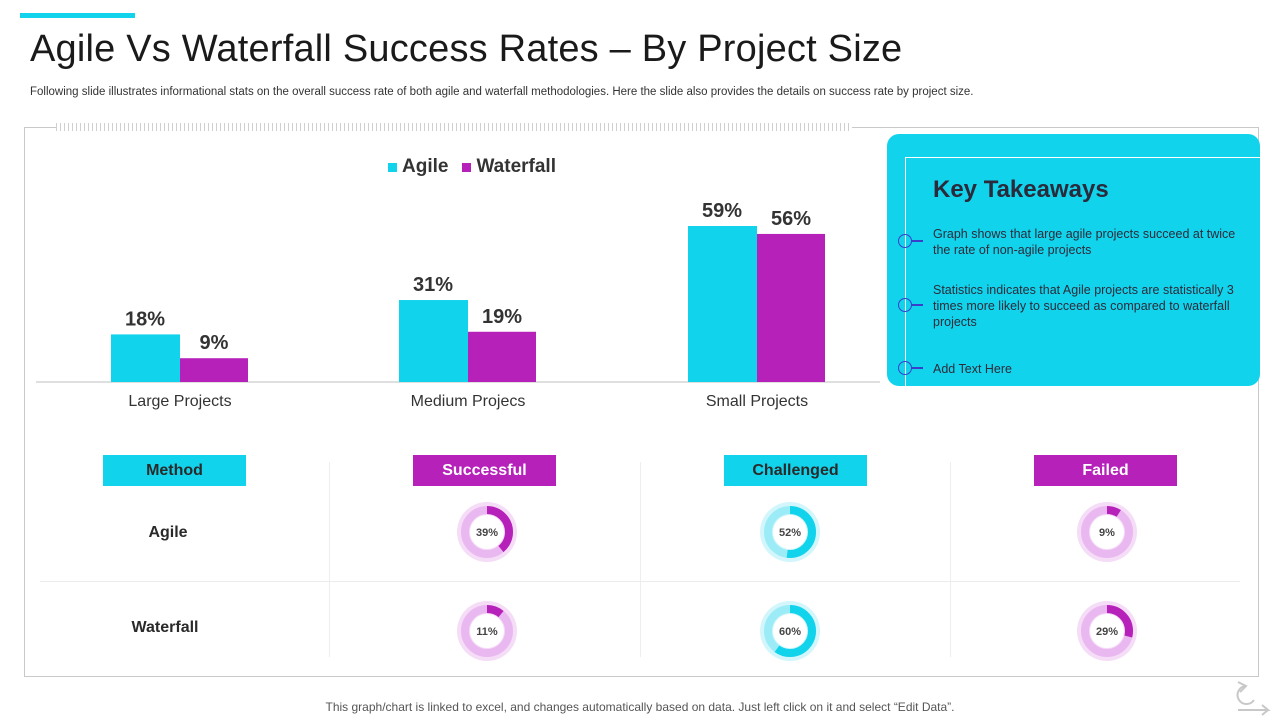 The width and height of the screenshot is (1280, 720). I want to click on donut-agile-challenged: 52%, so click(790, 532).